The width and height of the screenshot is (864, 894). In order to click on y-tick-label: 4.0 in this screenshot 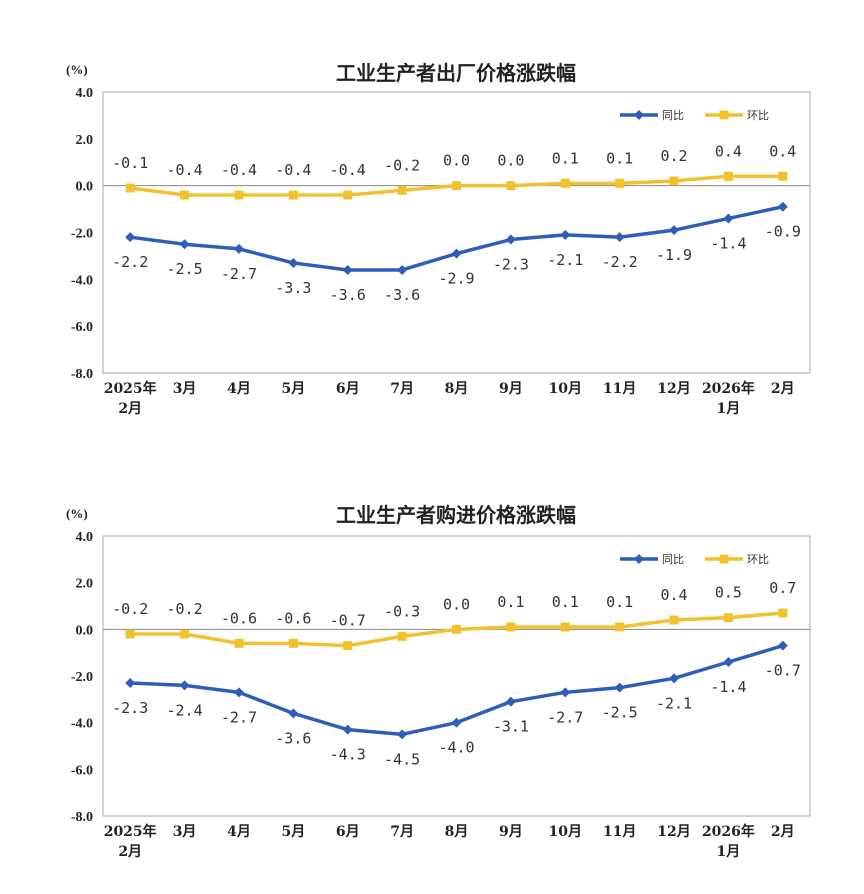, I will do `click(85, 93)`.